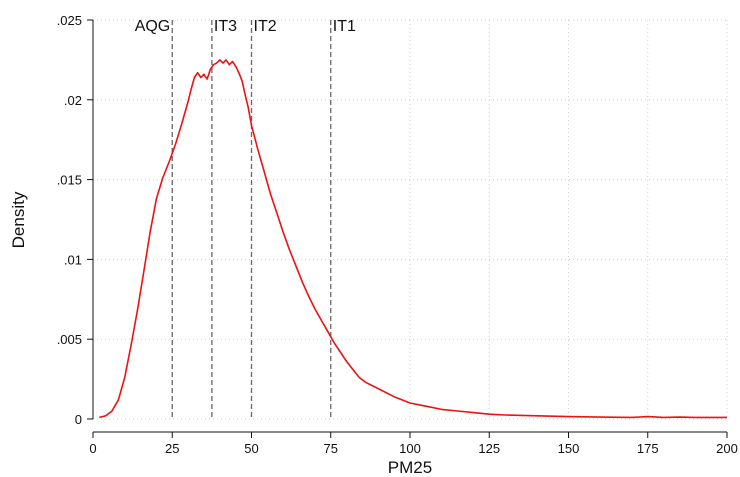 The width and height of the screenshot is (740, 477). Describe the element at coordinates (69, 180) in the screenshot. I see `y-tick-label: .015` at that location.